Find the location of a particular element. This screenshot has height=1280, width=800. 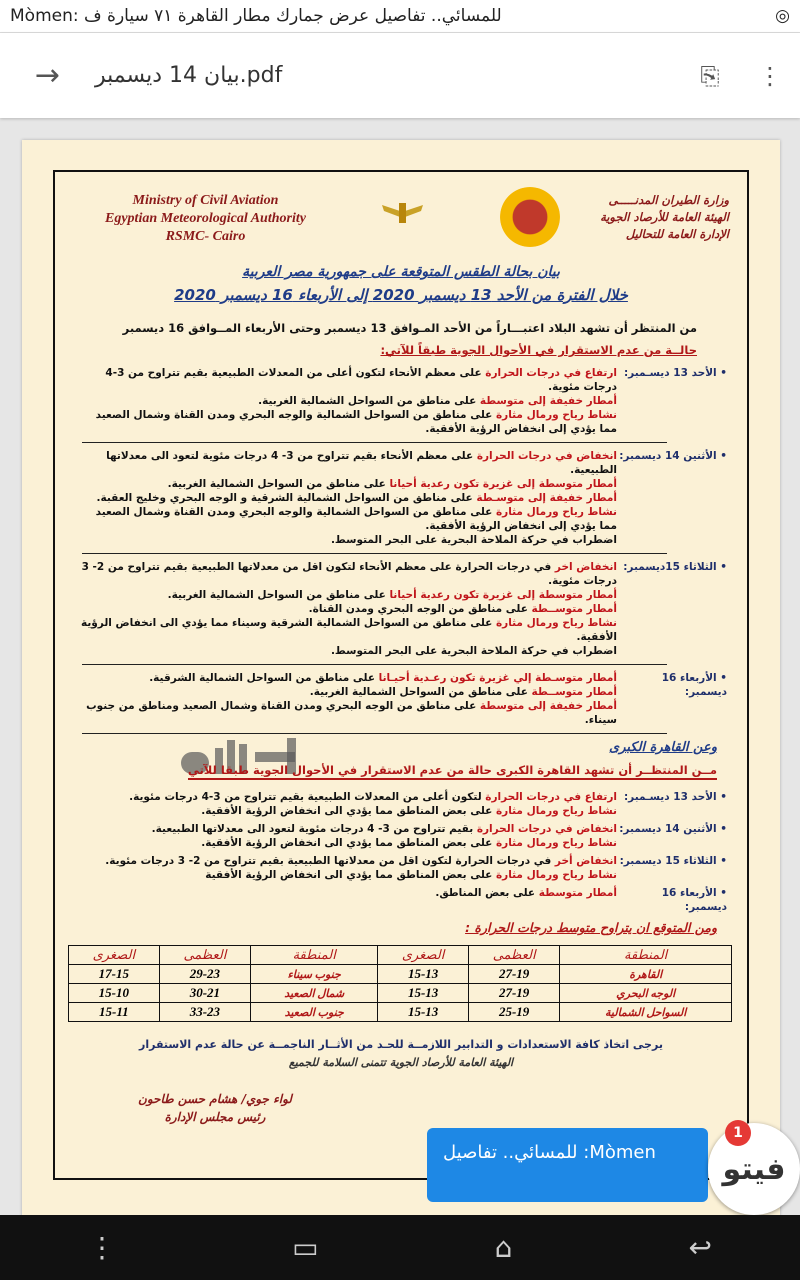

header-en-line: Egyptian Meteorological Authority is located at coordinates (205, 218).